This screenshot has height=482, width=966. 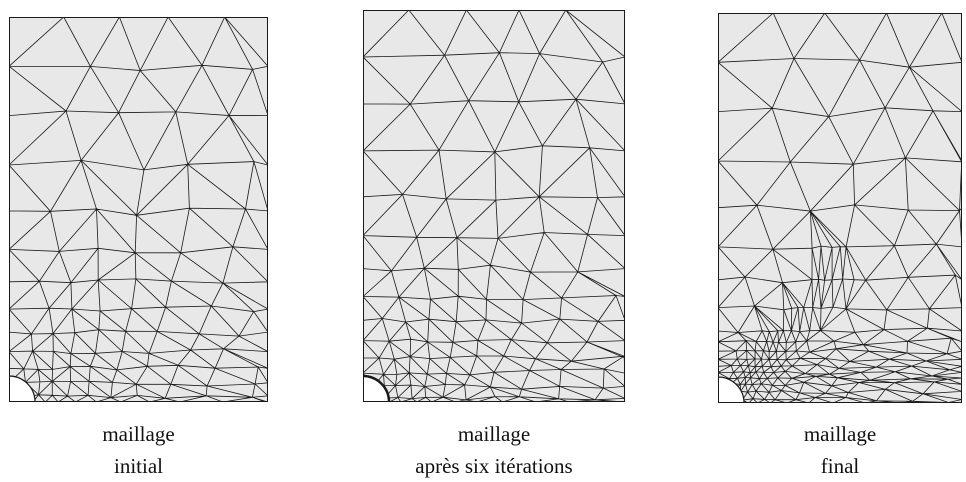 I want to click on caption-six-iterations: maillage après six itérations, so click(x=494, y=450).